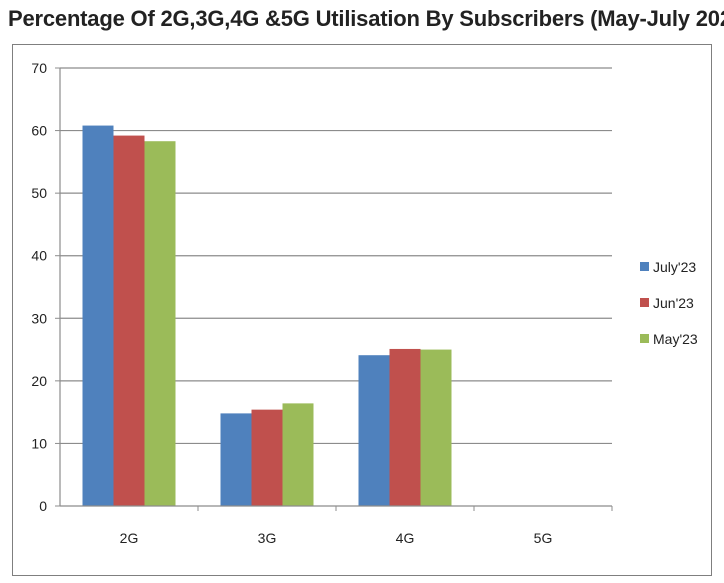 Image resolution: width=724 pixels, height=583 pixels. Describe the element at coordinates (405, 427) in the screenshot. I see `bar-4G-Jun'23` at that location.